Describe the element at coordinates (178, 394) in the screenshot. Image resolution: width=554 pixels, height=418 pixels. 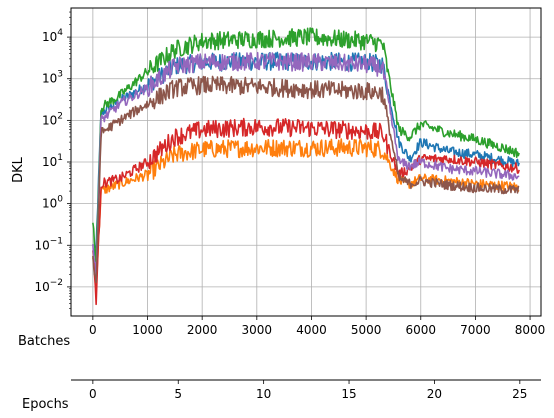
I see `epoch-tick-label: 5` at that location.